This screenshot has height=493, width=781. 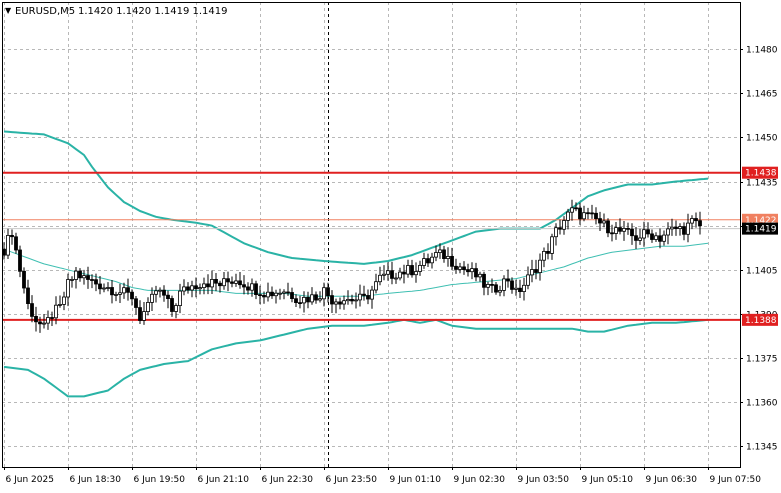 I want to click on y-tick-label: 1.1360, so click(x=762, y=404).